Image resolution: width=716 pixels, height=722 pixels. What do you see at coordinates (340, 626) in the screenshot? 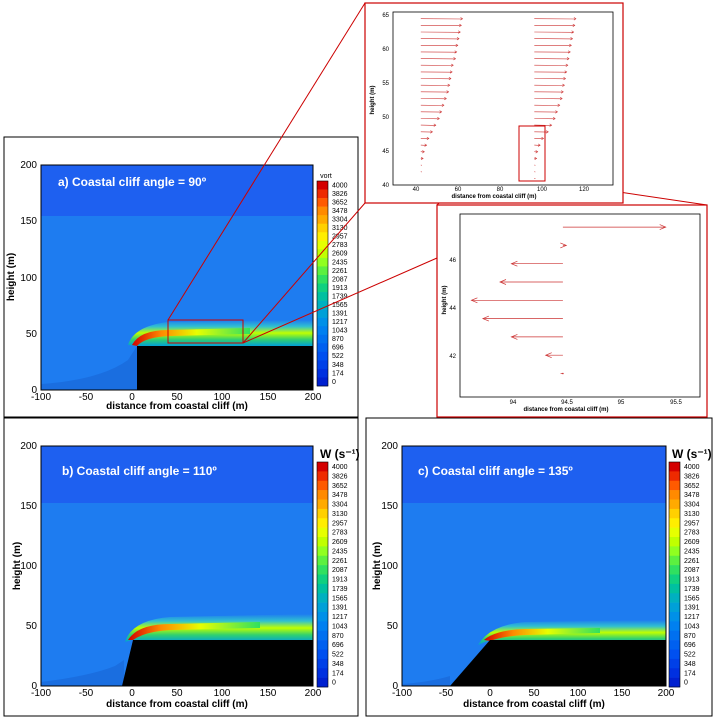
I see `colorbar-tick-label: 1043` at bounding box center [340, 626].